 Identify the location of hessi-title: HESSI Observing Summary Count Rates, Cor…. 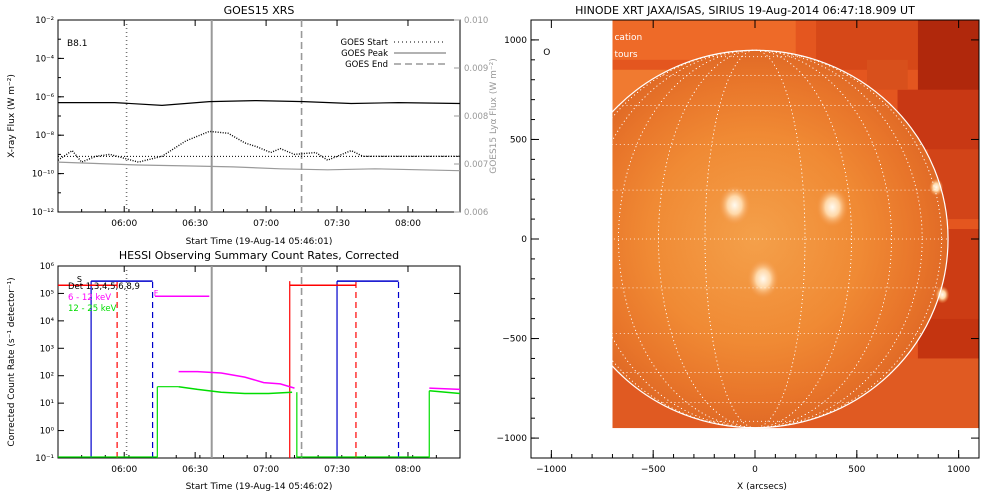
(259, 255).